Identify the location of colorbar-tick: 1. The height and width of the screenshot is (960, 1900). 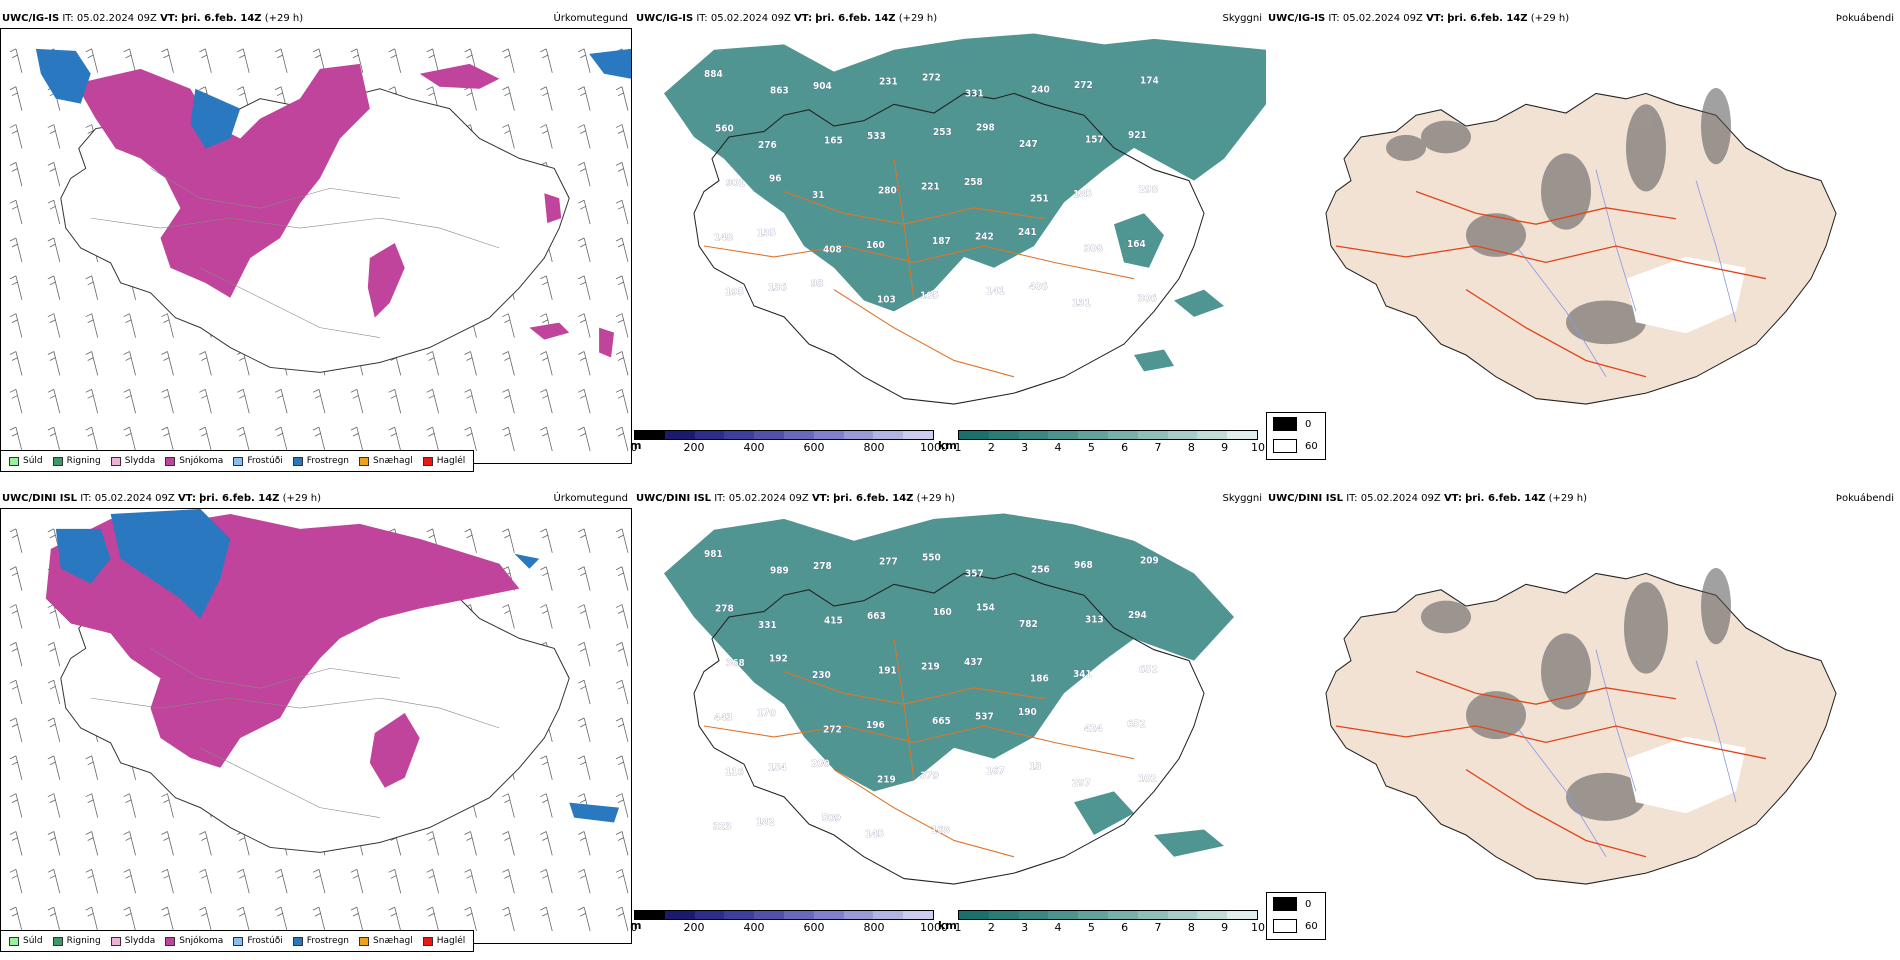
(958, 927).